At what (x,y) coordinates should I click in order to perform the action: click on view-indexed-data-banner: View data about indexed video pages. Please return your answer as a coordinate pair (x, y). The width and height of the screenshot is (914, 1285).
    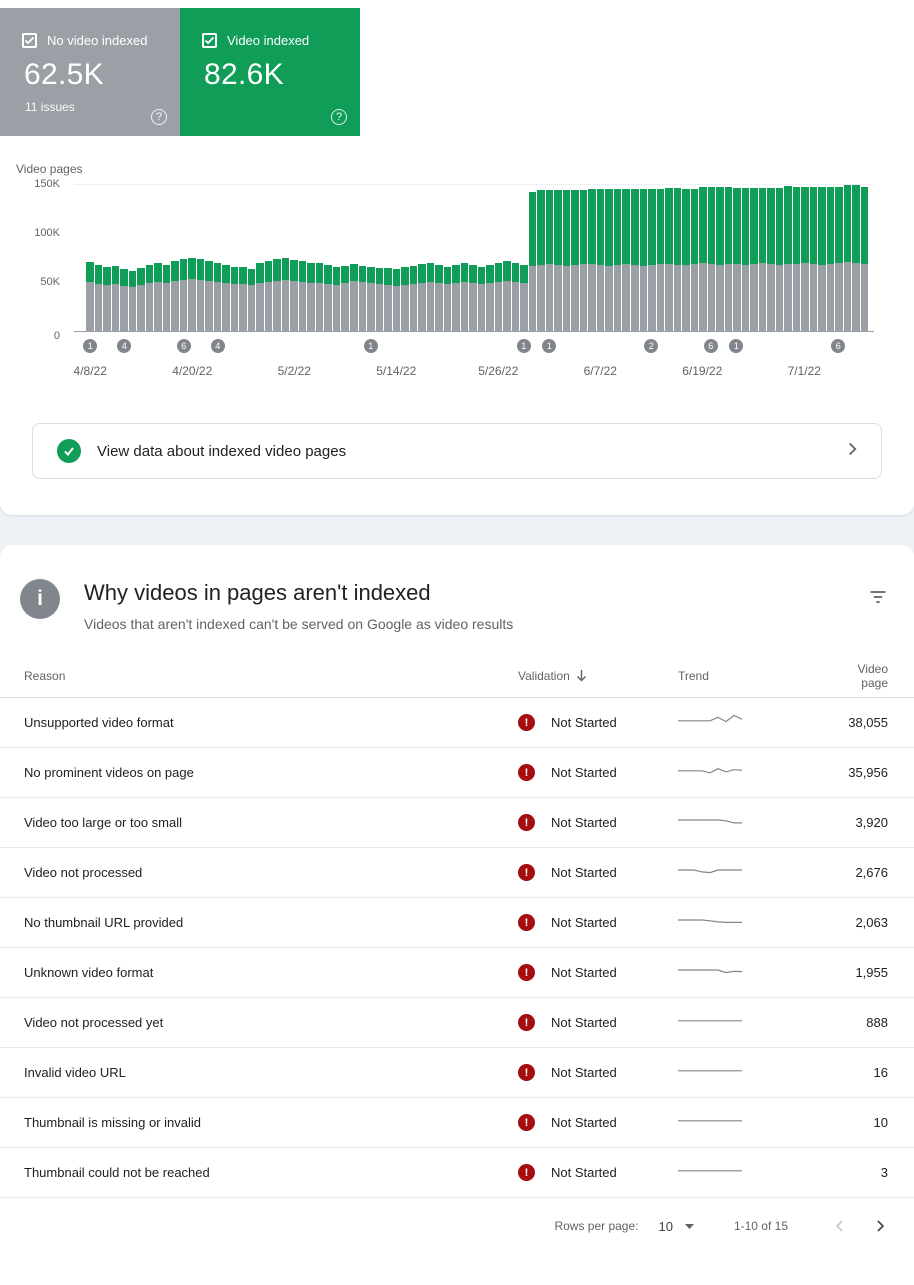
    Looking at the image, I should click on (457, 451).